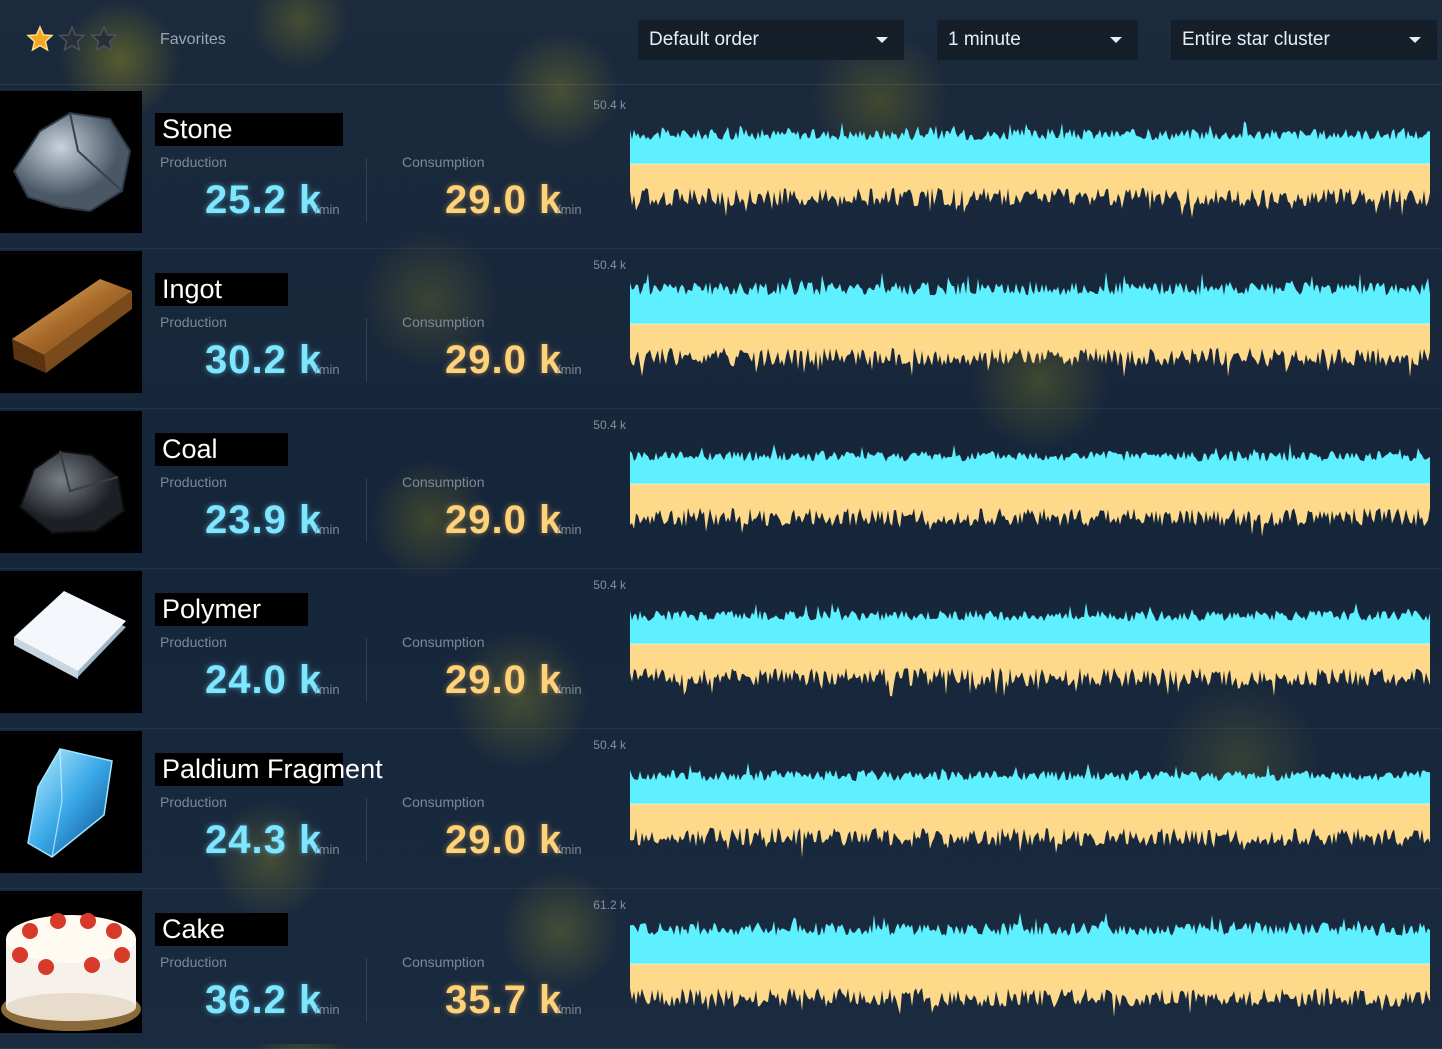 This screenshot has width=1442, height=1049. Describe the element at coordinates (264, 200) in the screenshot. I see `production-value: 25.2 k` at that location.